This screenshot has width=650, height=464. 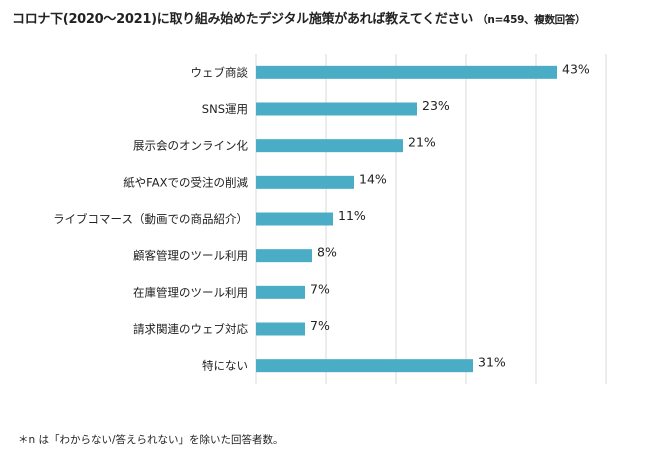 What do you see at coordinates (492, 362) in the screenshot?
I see `value-label: 31%` at bounding box center [492, 362].